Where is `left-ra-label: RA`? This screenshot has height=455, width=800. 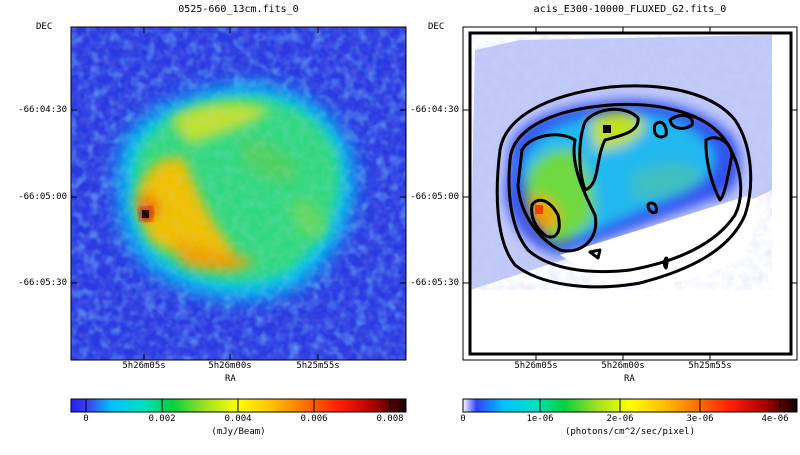
left-ra-label: RA is located at coordinates (230, 379).